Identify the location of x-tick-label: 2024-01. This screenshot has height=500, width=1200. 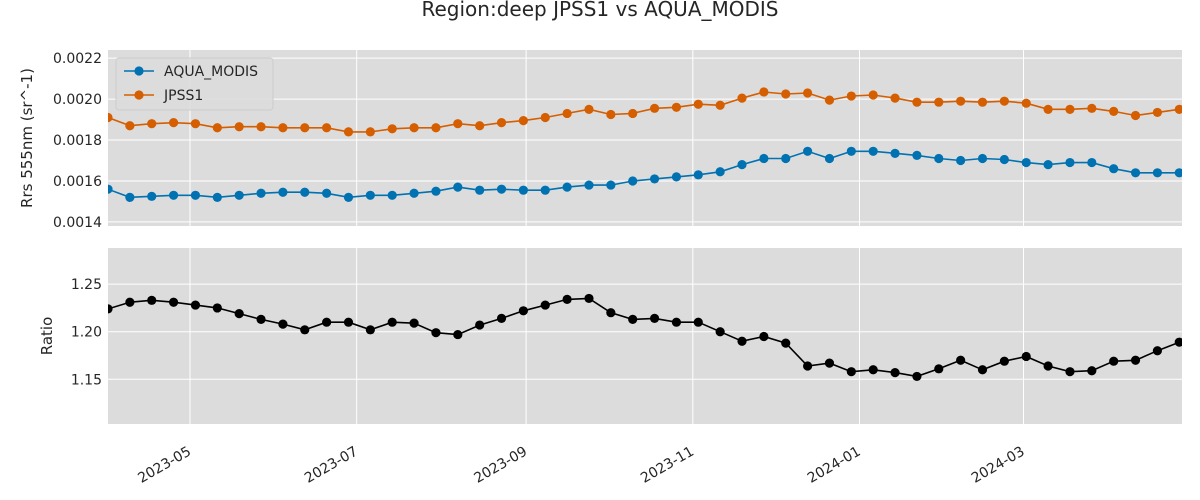
(834, 465).